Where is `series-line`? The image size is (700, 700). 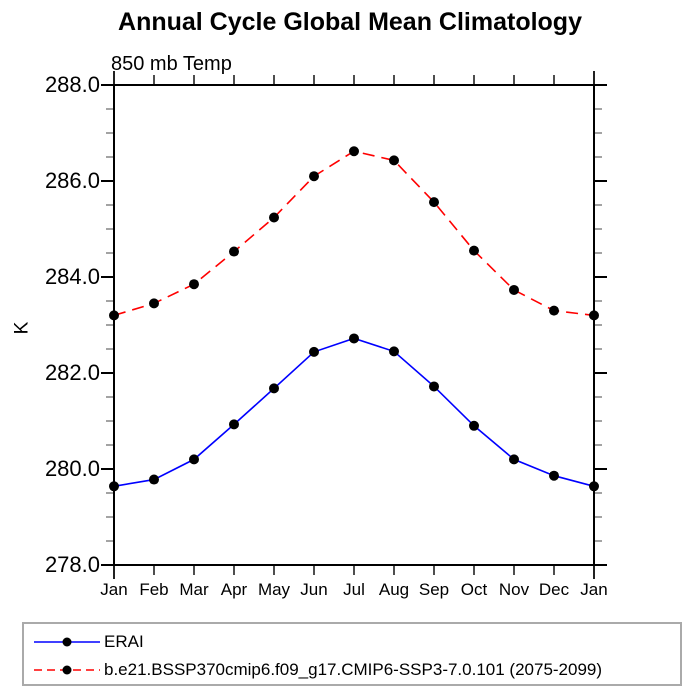
series-line is located at coordinates (354, 412).